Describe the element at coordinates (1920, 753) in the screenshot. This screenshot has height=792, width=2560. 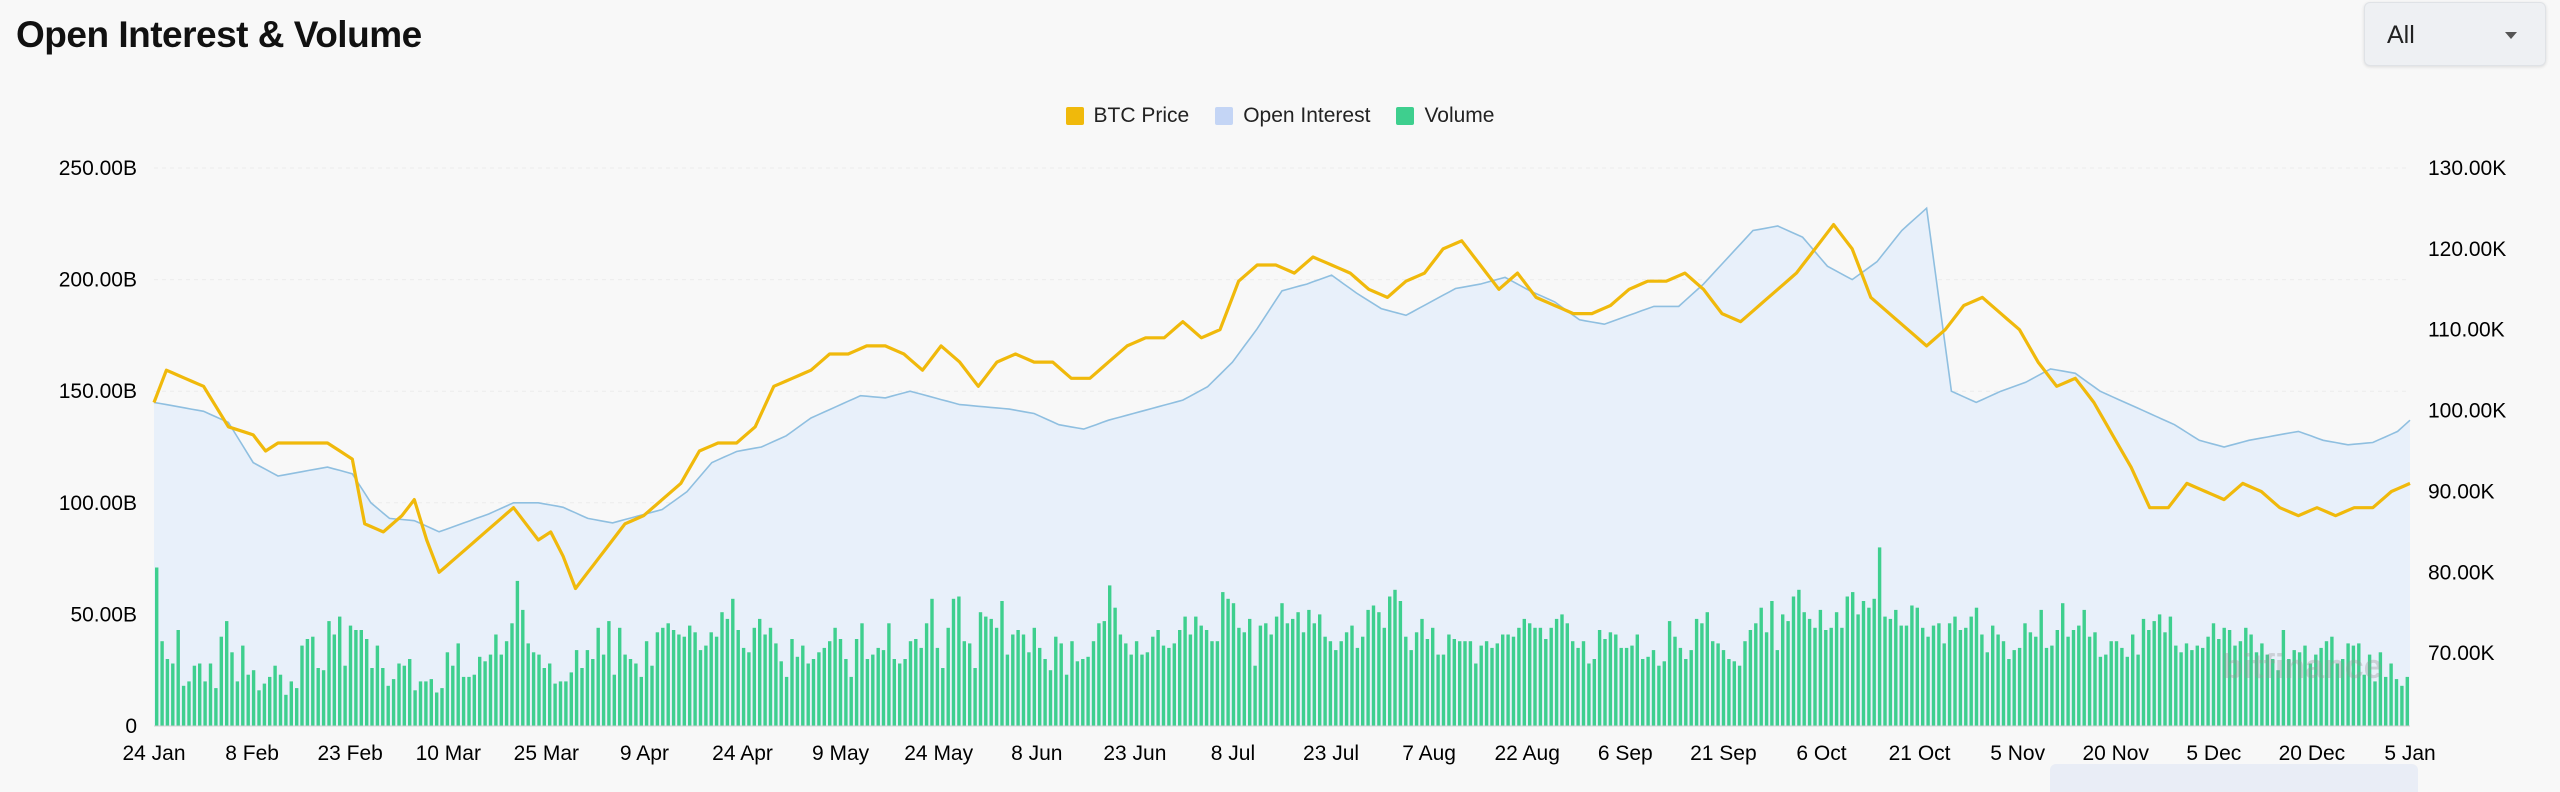
I see `x-tick-label: 21 Oct` at that location.